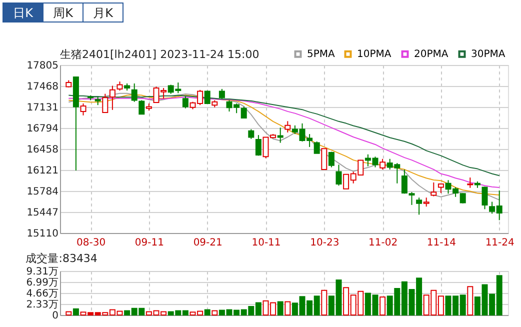  What do you see at coordinates (441, 243) in the screenshot?
I see `x-tick-label: 11-14` at bounding box center [441, 243].